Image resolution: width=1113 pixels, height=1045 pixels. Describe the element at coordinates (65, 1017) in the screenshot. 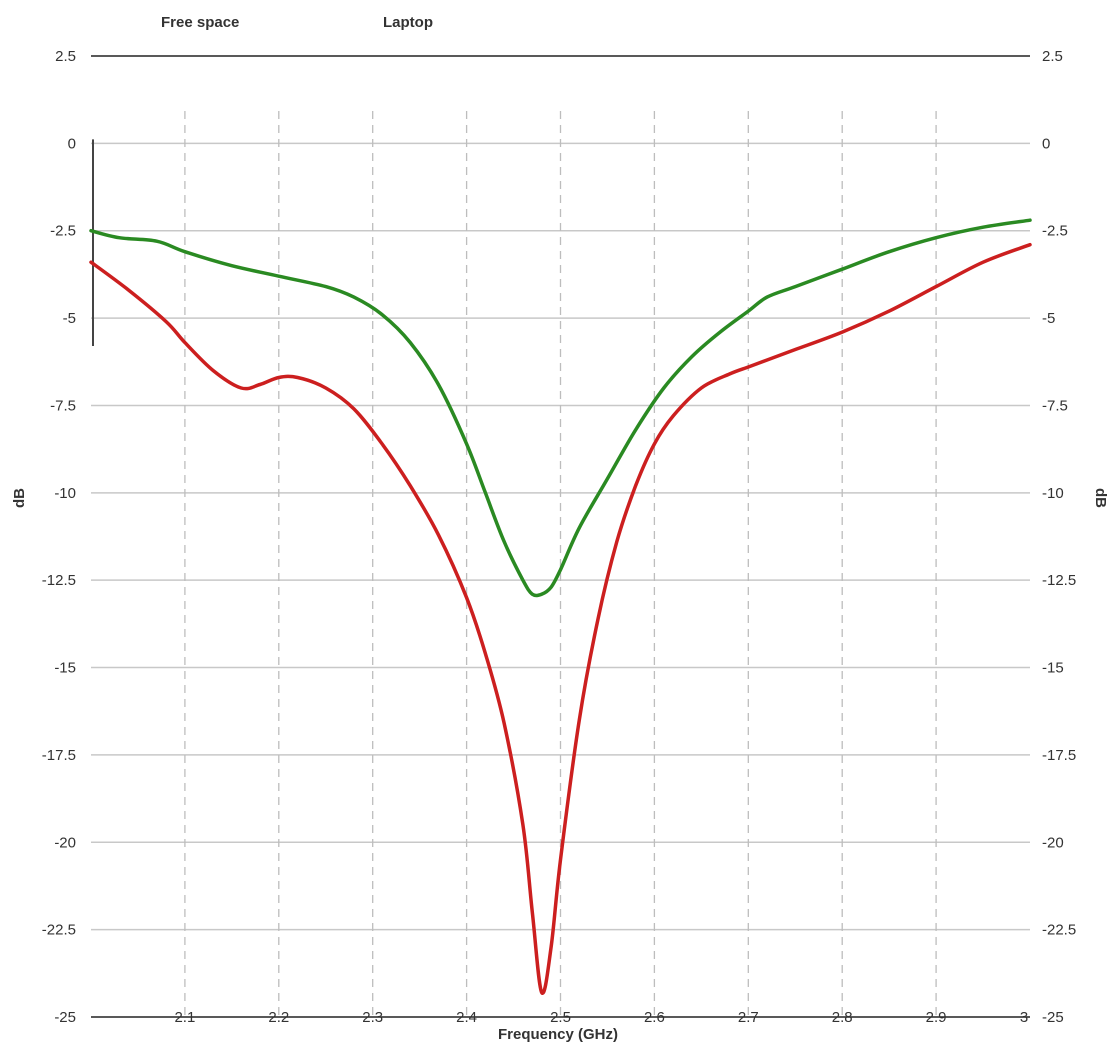

I see `y-tick-label-left: -25` at that location.